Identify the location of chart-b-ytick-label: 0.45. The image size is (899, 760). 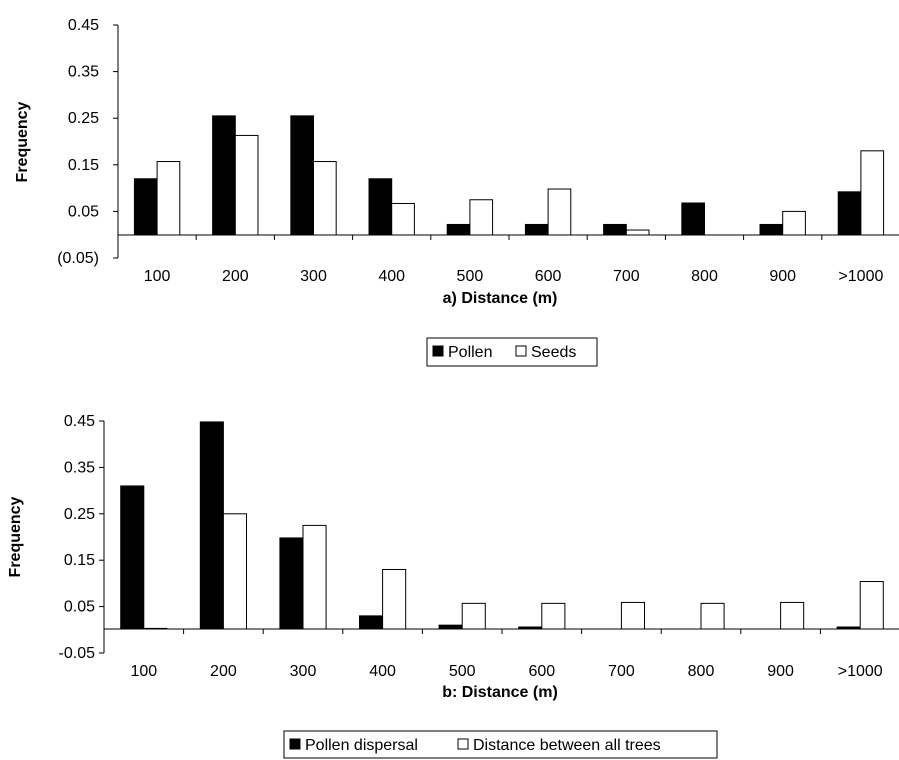
(79, 421).